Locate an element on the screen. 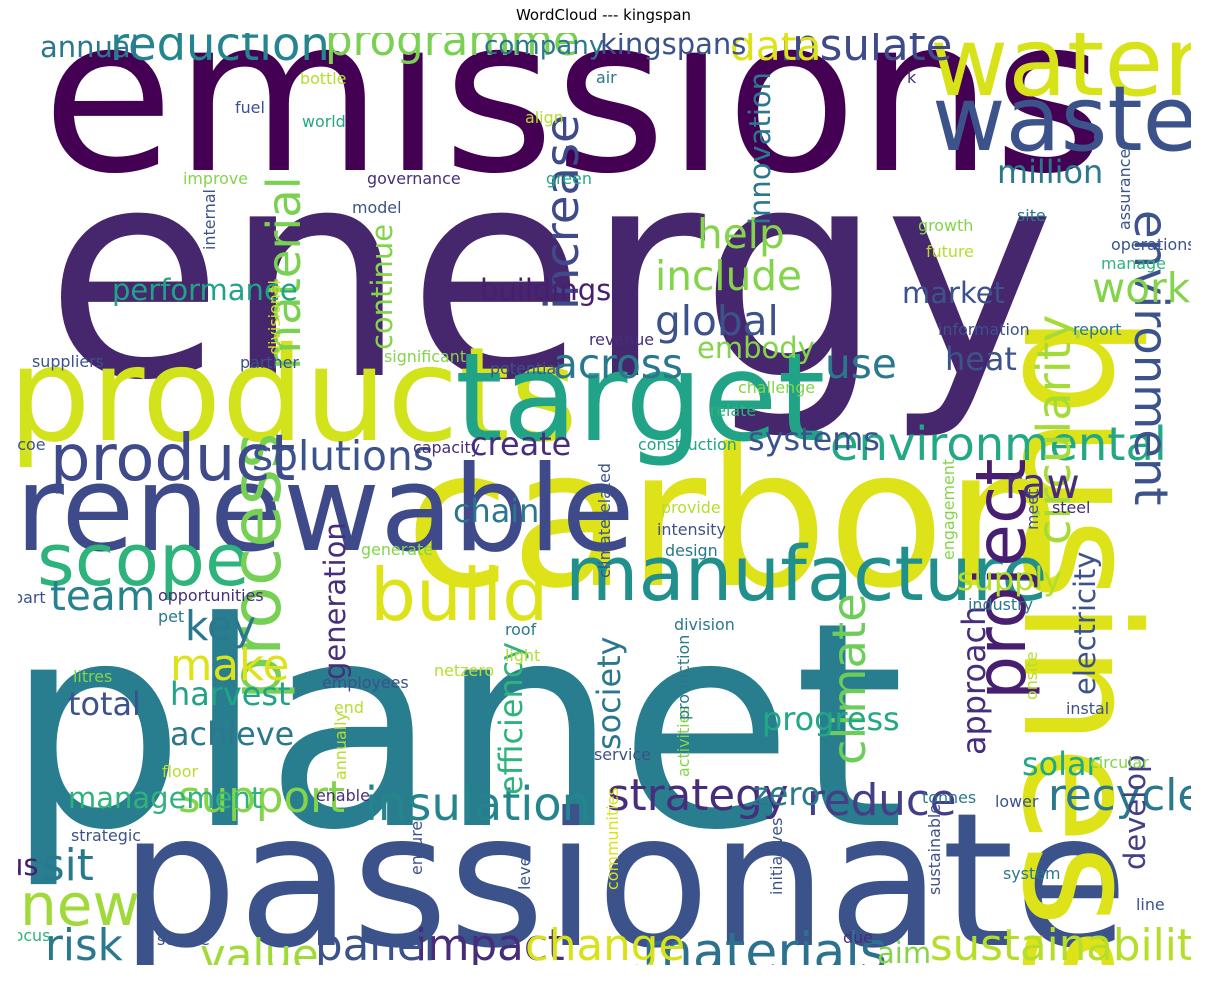 The width and height of the screenshot is (1207, 989). word-panel: panel is located at coordinates (375, 943).